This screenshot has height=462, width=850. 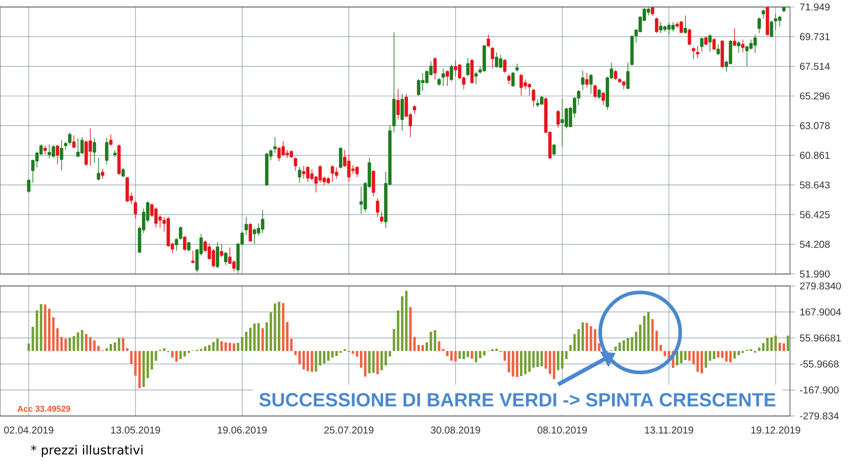 What do you see at coordinates (815, 126) in the screenshot?
I see `y-tick-label: 63.078` at bounding box center [815, 126].